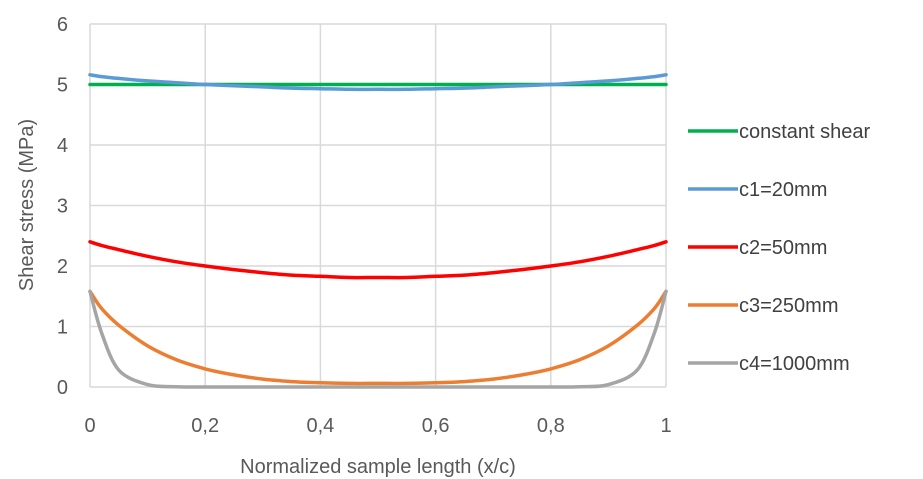 This screenshot has height=479, width=923. What do you see at coordinates (62, 146) in the screenshot?
I see `y-tick-label: 4` at bounding box center [62, 146].